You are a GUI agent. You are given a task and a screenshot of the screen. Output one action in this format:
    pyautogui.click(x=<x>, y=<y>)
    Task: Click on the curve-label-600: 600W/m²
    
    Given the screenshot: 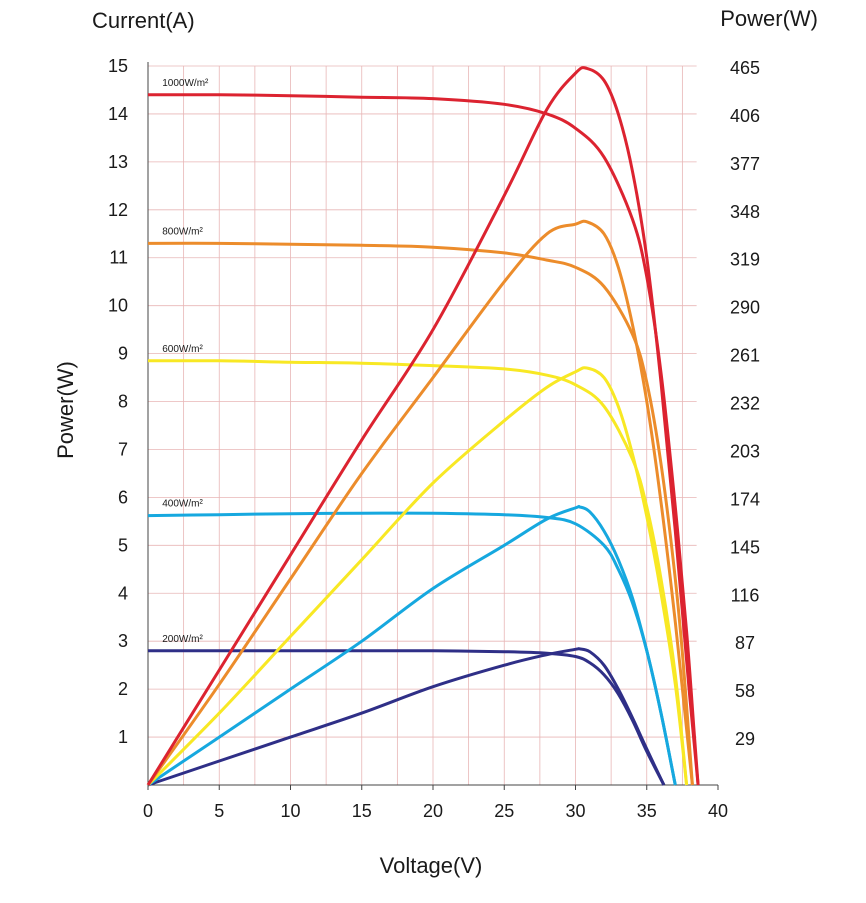 What is the action you would take?
    pyautogui.click(x=182, y=349)
    